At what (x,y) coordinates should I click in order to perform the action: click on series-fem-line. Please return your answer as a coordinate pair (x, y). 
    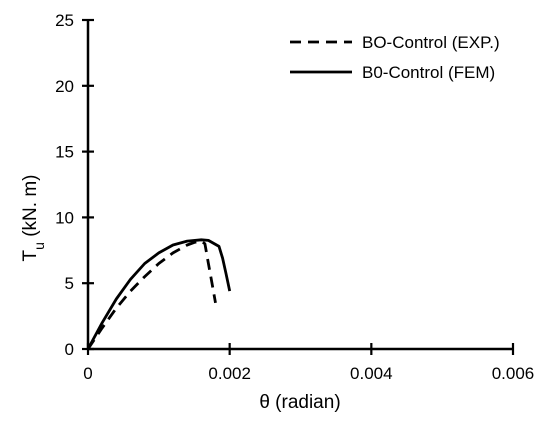
    Looking at the image, I should click on (159, 294).